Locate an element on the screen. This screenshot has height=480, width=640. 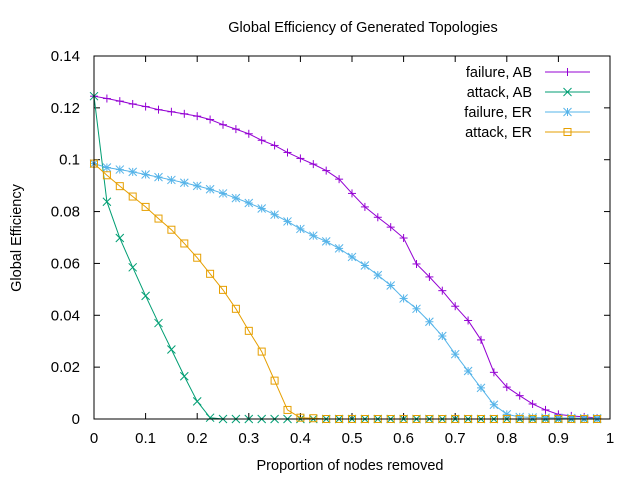
legend-label: attack, AB is located at coordinates (499, 93).